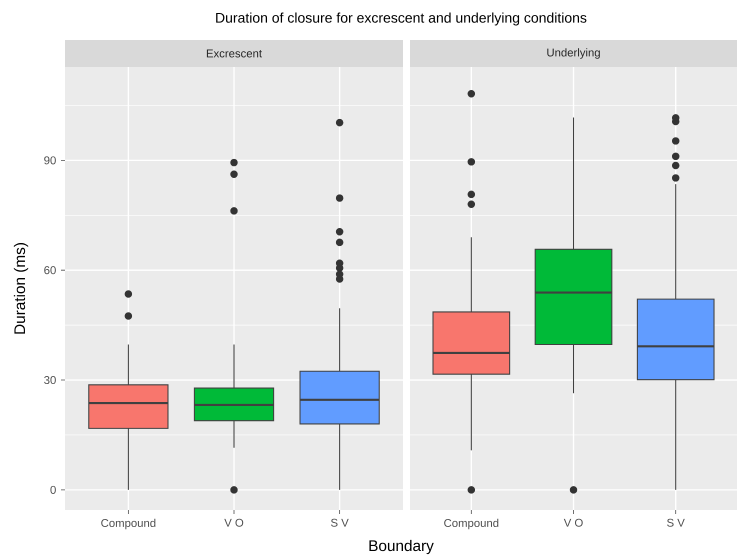 The height and width of the screenshot is (560, 737). I want to click on chart-subtitle: Underlying, so click(573, 53).